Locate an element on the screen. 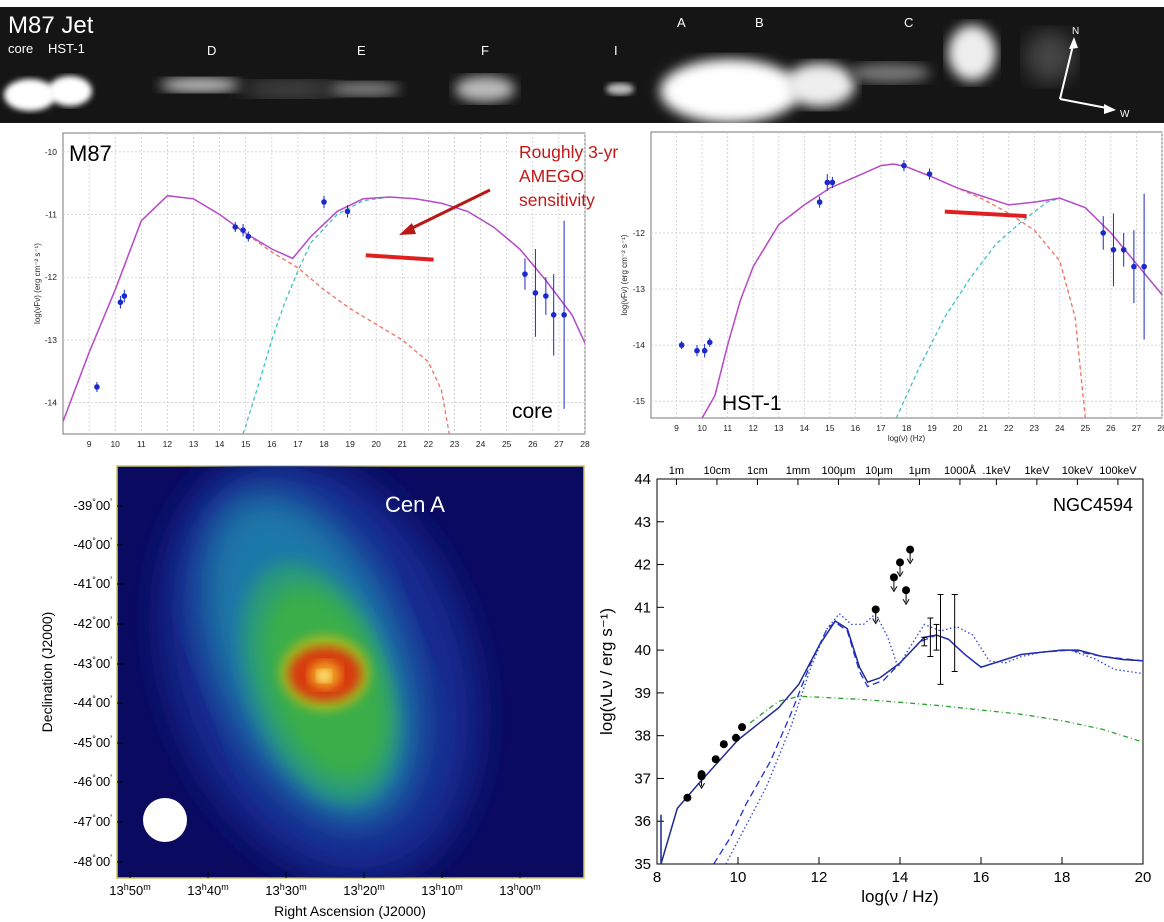 This screenshot has width=1164, height=922. y-tick-label: -43°00' is located at coordinates (92, 663).